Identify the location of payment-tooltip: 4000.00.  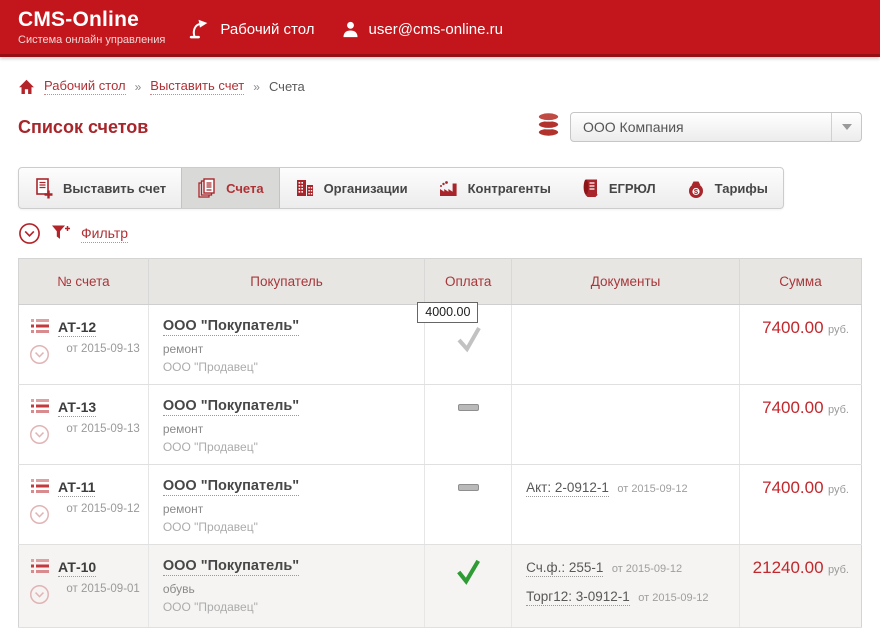
(448, 312).